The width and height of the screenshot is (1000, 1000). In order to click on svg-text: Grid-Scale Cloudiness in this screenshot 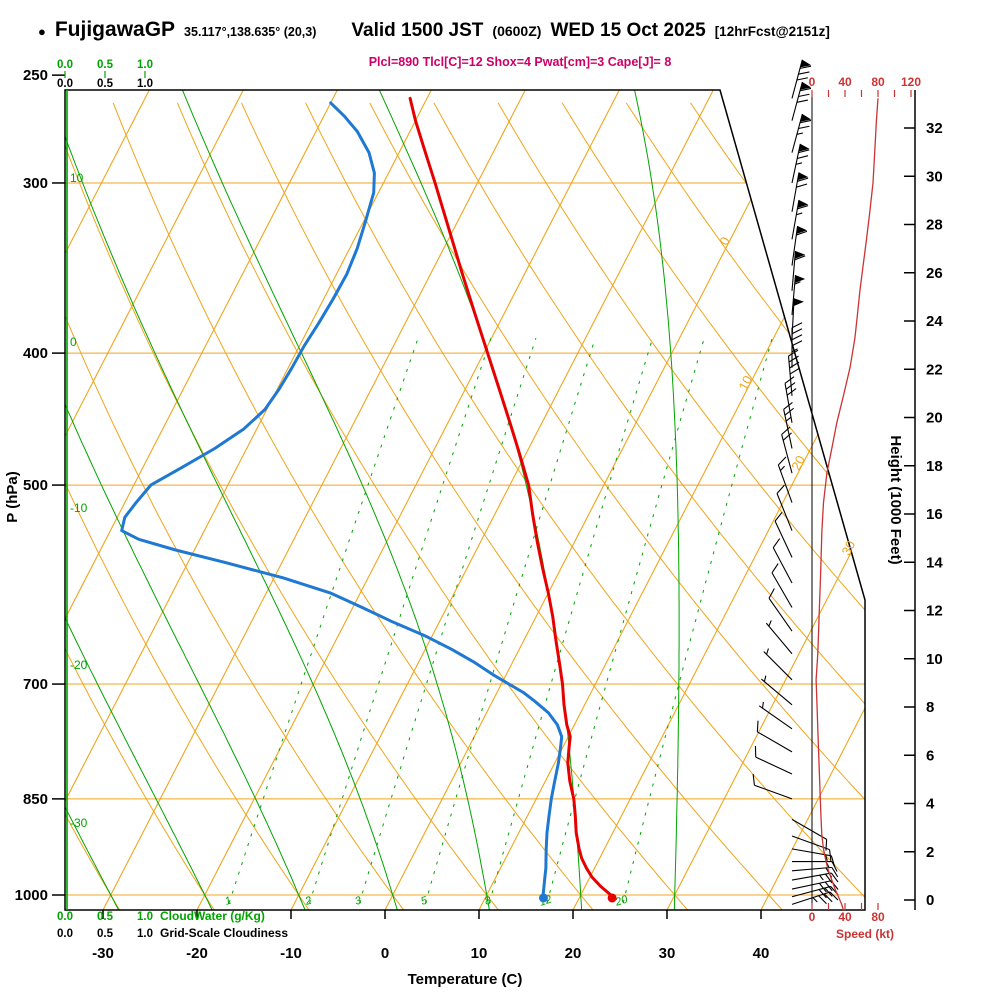, I will do `click(224, 933)`.